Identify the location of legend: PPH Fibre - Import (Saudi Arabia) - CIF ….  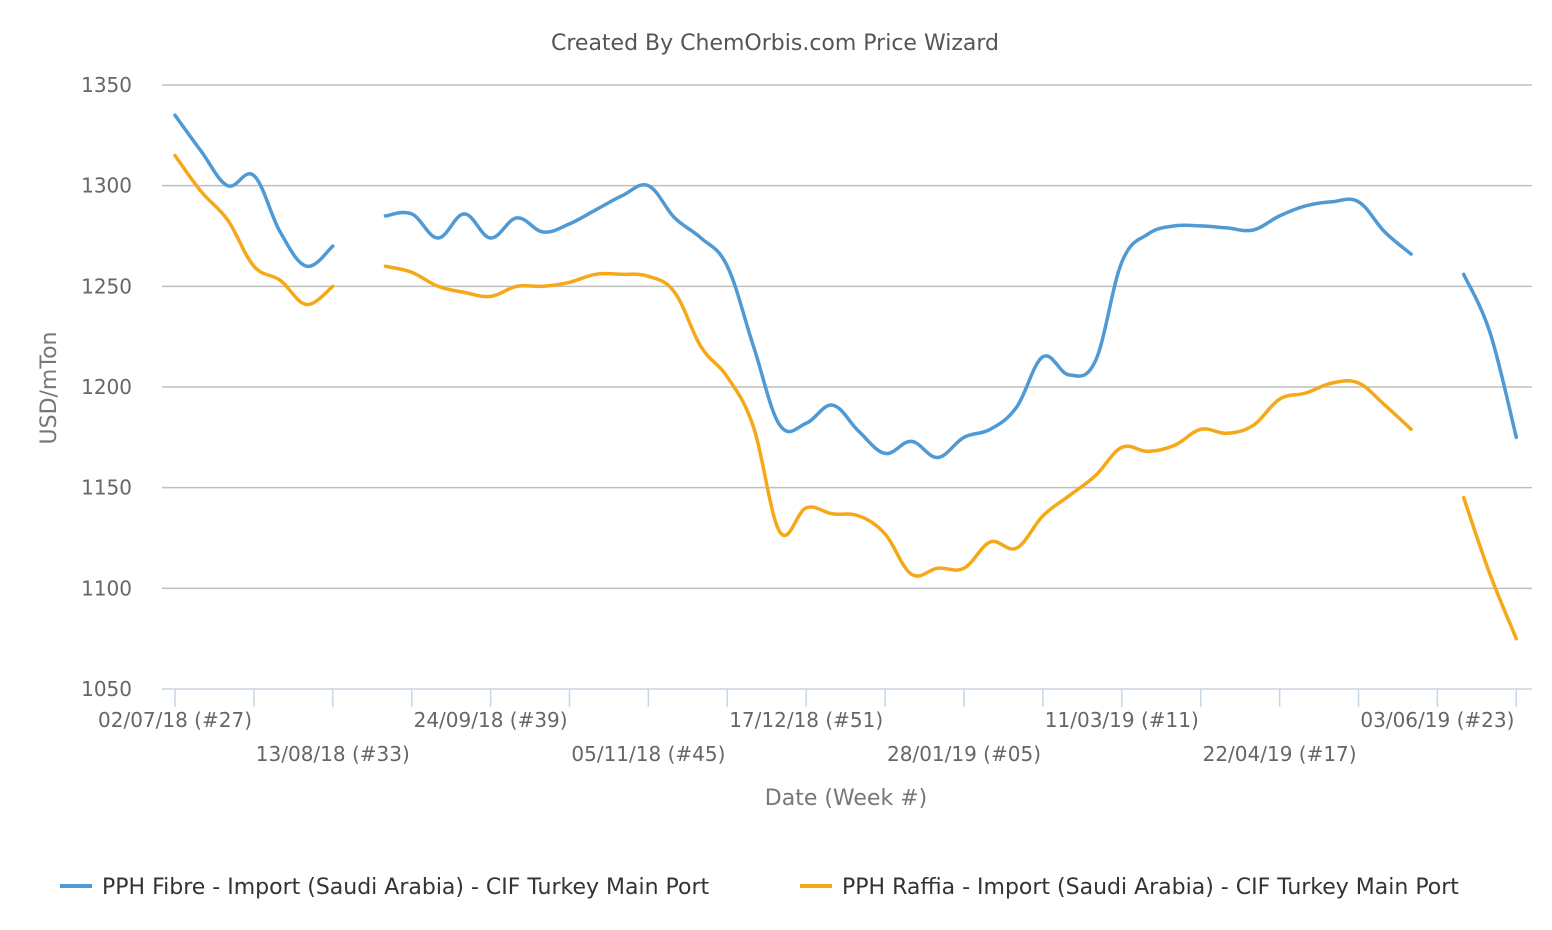
(759, 887).